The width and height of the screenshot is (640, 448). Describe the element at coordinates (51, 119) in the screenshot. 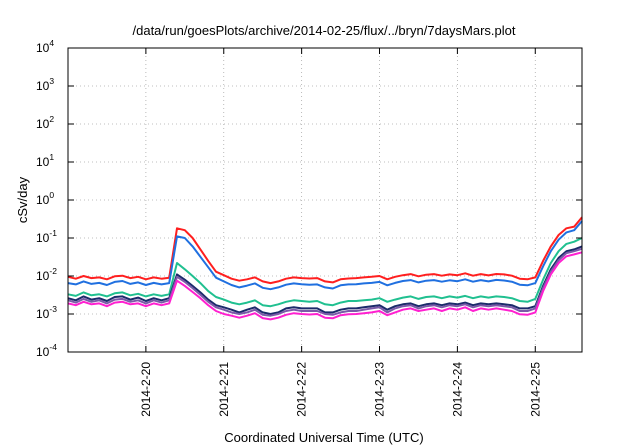

I see `y-tick-exponent: 2` at that location.